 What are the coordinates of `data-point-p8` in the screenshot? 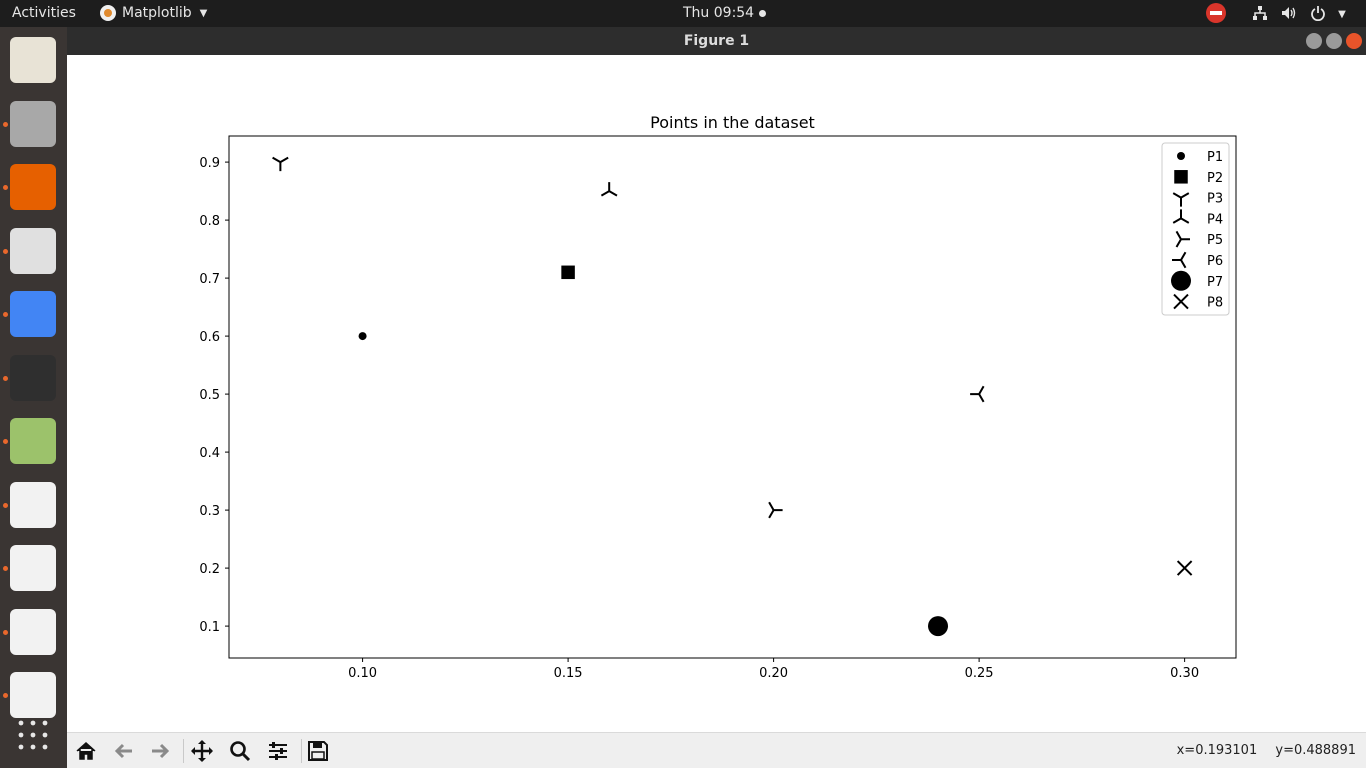 It's located at (1184, 568).